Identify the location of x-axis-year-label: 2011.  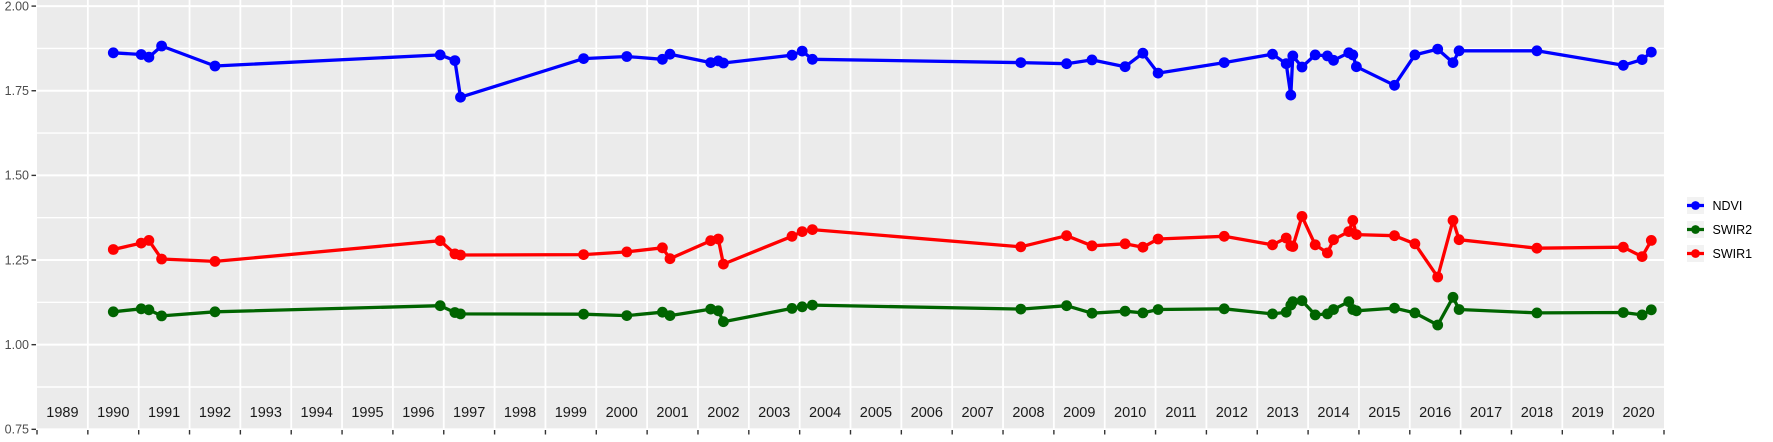
(1180, 413).